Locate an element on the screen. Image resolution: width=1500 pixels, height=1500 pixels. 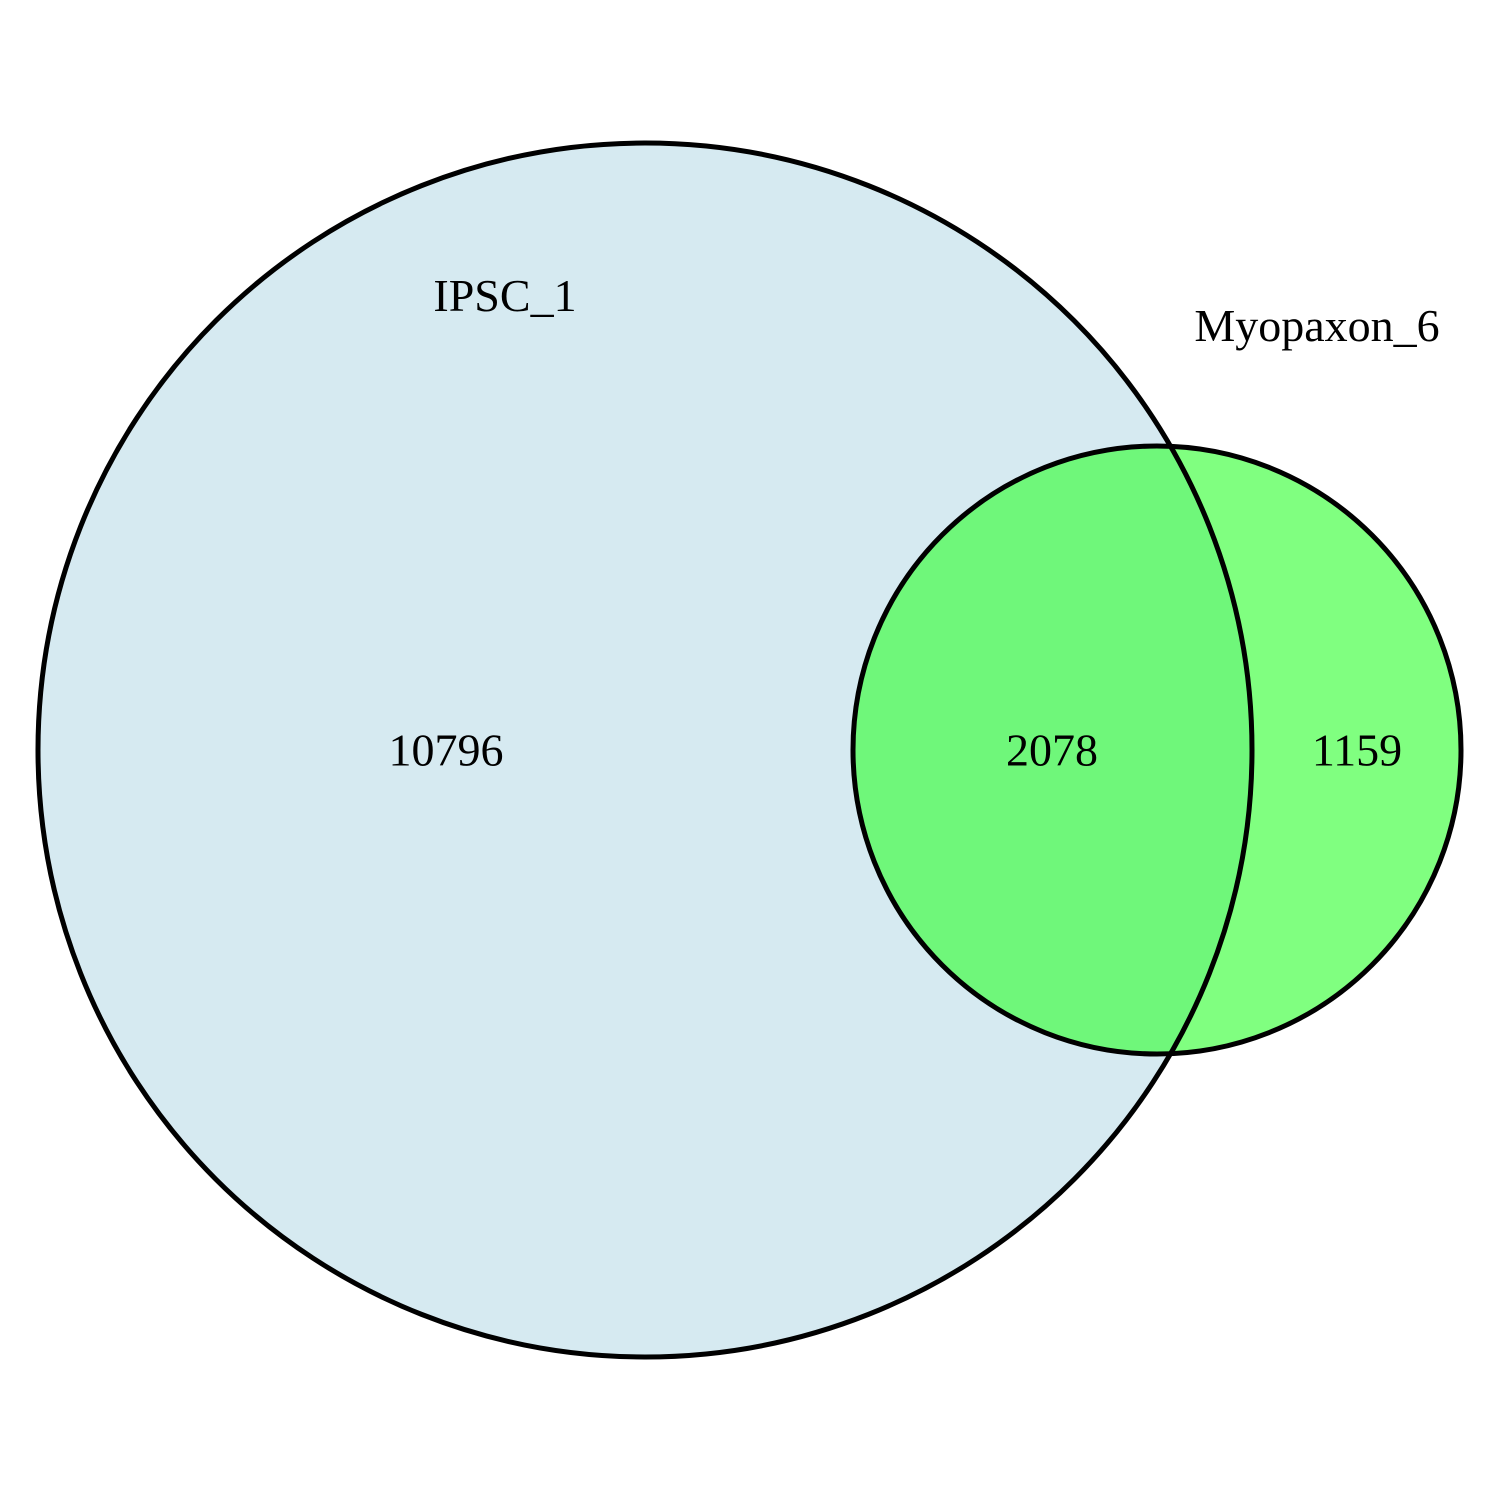
count-overlap: 2078 is located at coordinates (1052, 750).